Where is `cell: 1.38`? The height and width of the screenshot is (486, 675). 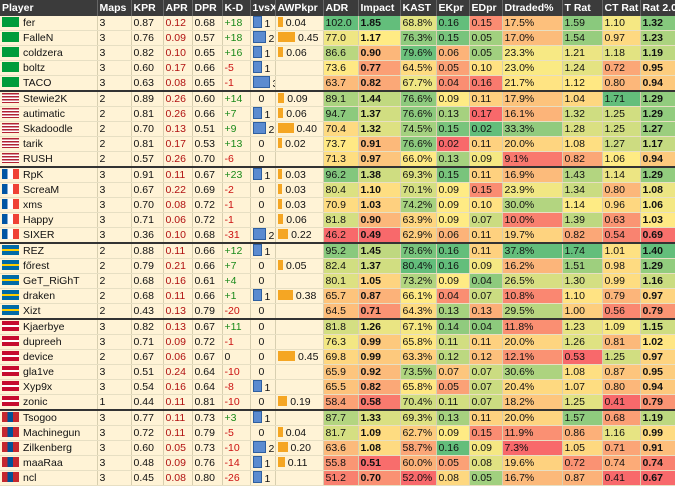
cell: 1.38 is located at coordinates (379, 174).